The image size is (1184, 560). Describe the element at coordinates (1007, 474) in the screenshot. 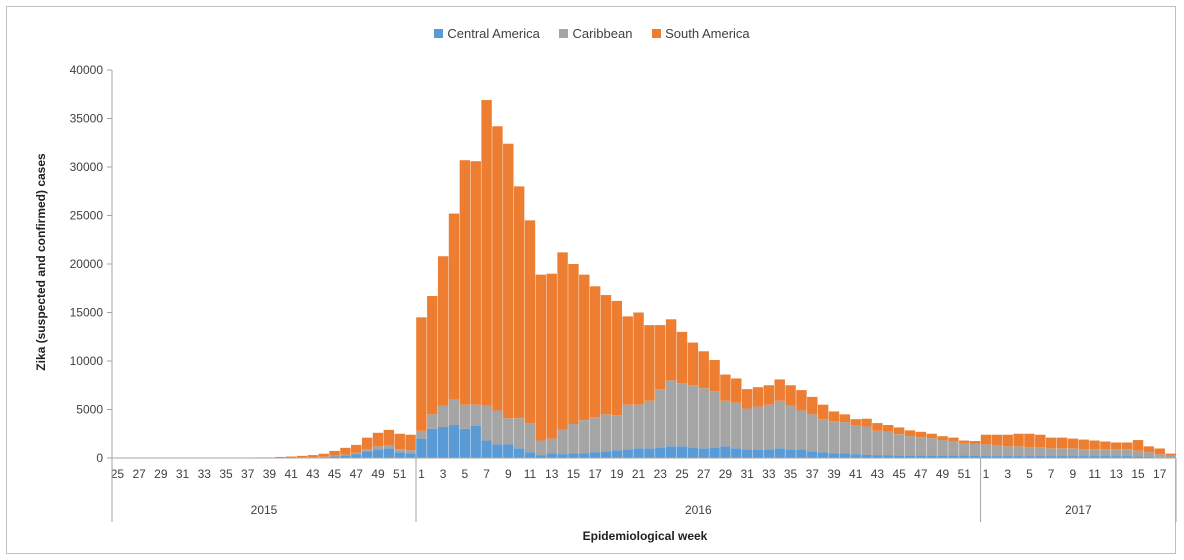

I see `x-tick-label: 3` at that location.